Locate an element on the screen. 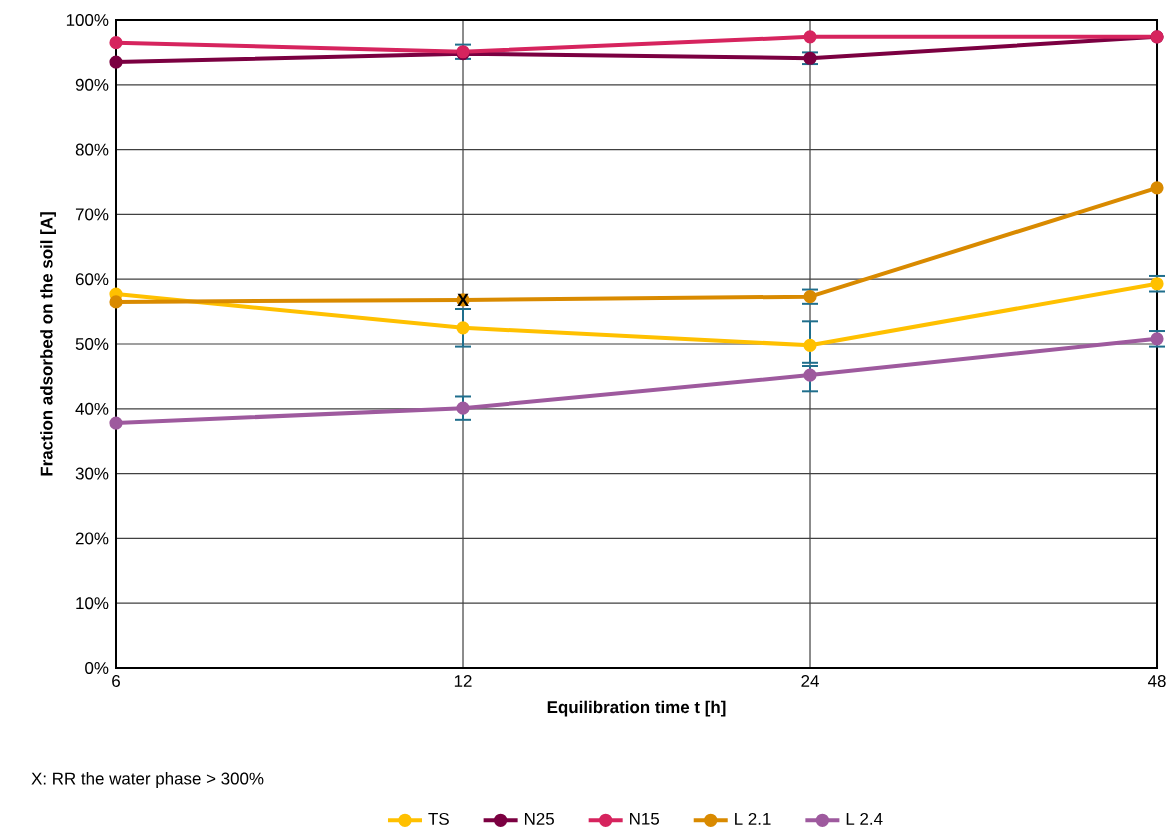  legend-label: L 2.4 is located at coordinates (864, 818).